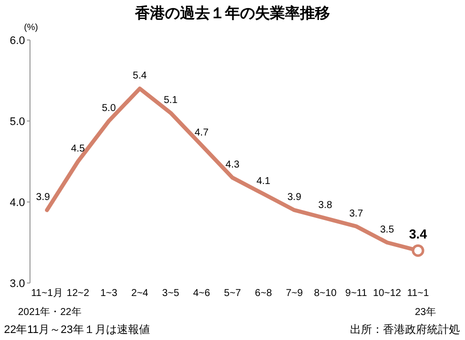  What do you see at coordinates (171, 293) in the screenshot?
I see `x-tick-label: 3~5` at bounding box center [171, 293].